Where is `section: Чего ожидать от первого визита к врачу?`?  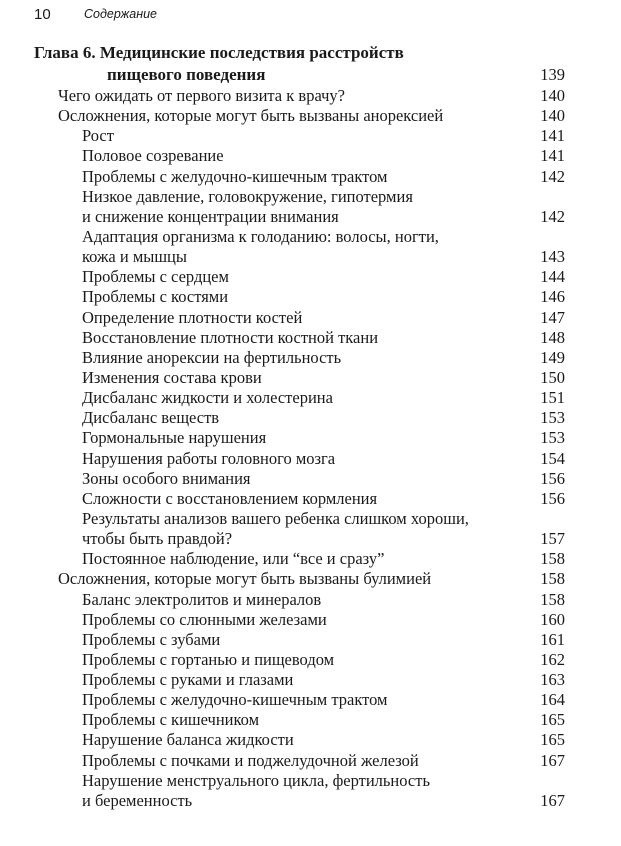
section: Чего ожидать от первого визита к врачу? is located at coordinates (201, 95).